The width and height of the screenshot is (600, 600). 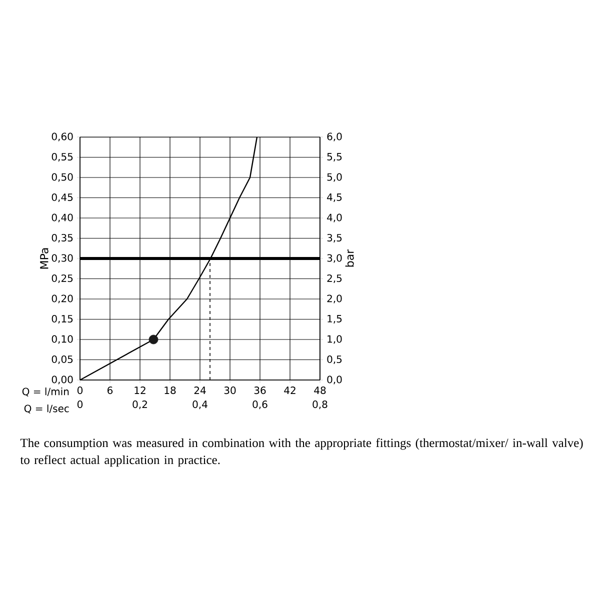 What do you see at coordinates (46, 409) in the screenshot?
I see `x2-axis-title: Q = l/sec` at bounding box center [46, 409].